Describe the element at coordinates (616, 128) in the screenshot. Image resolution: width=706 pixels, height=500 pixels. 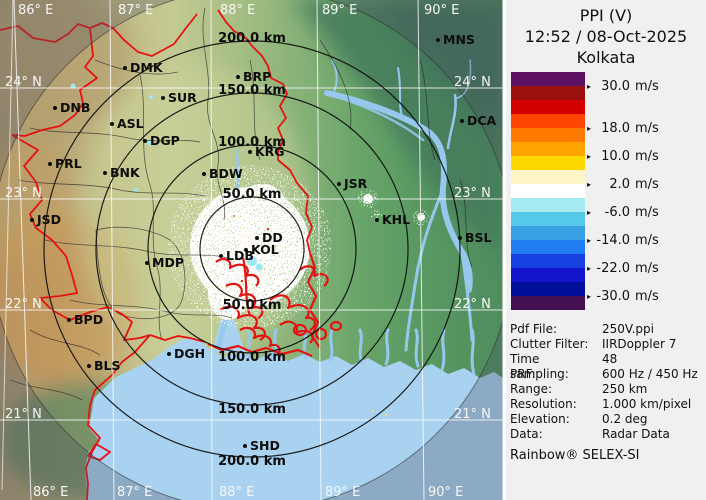
I see `colorbar-label-value: 18.0` at that location.